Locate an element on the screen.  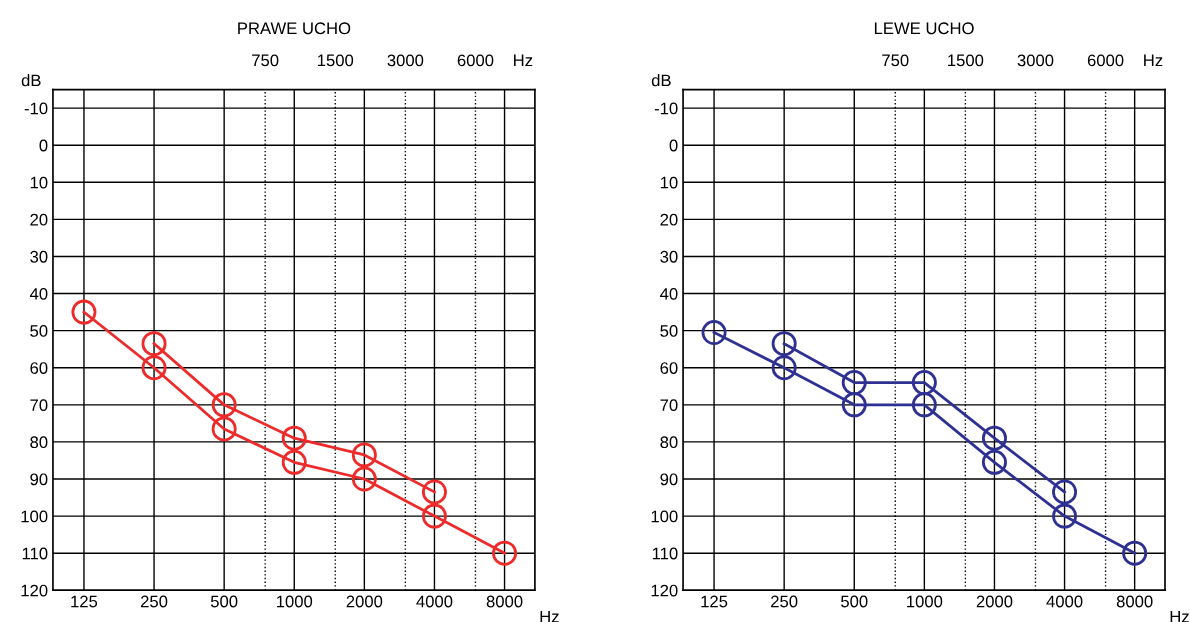
chart-title: LEWE UCHO is located at coordinates (924, 28).